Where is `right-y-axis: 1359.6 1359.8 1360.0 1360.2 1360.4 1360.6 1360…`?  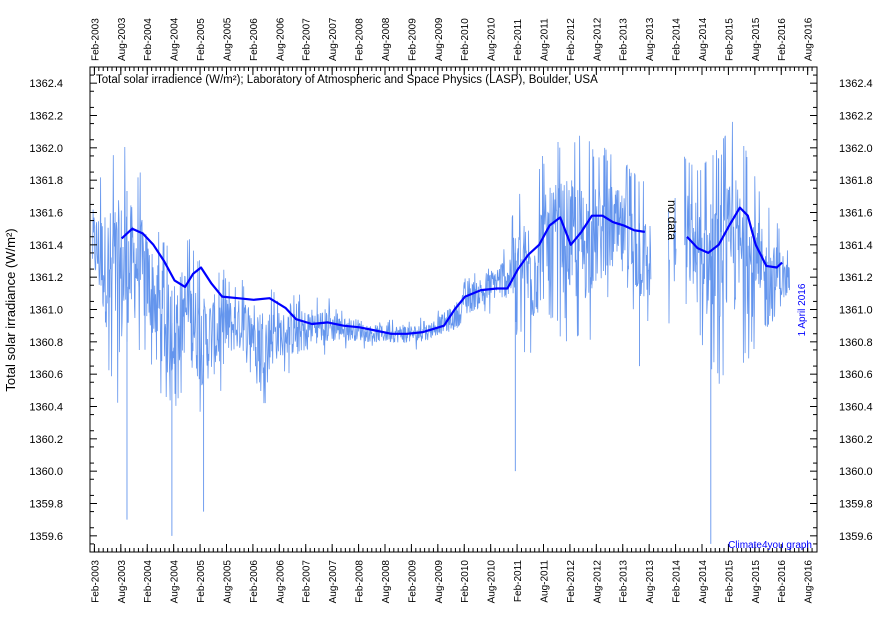
right-y-axis: 1359.6 1359.8 1360.0 1360.2 1360.4 1360.6 1360… is located at coordinates (841, 309).